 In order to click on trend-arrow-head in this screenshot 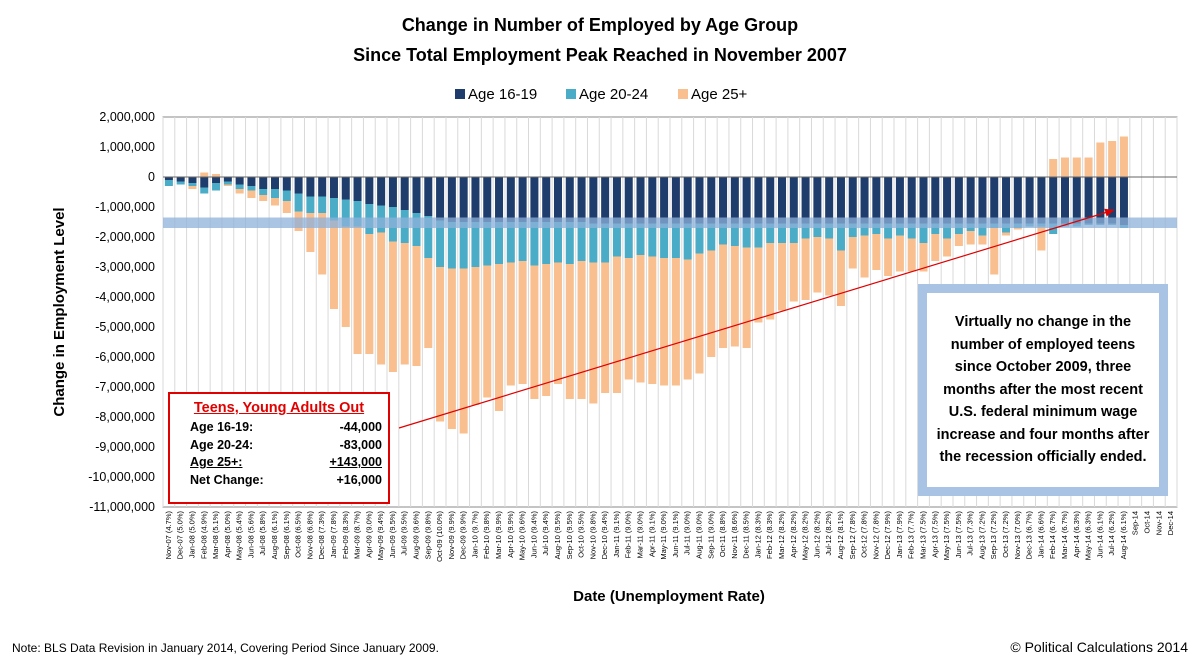, I will do `click(1109, 212)`.